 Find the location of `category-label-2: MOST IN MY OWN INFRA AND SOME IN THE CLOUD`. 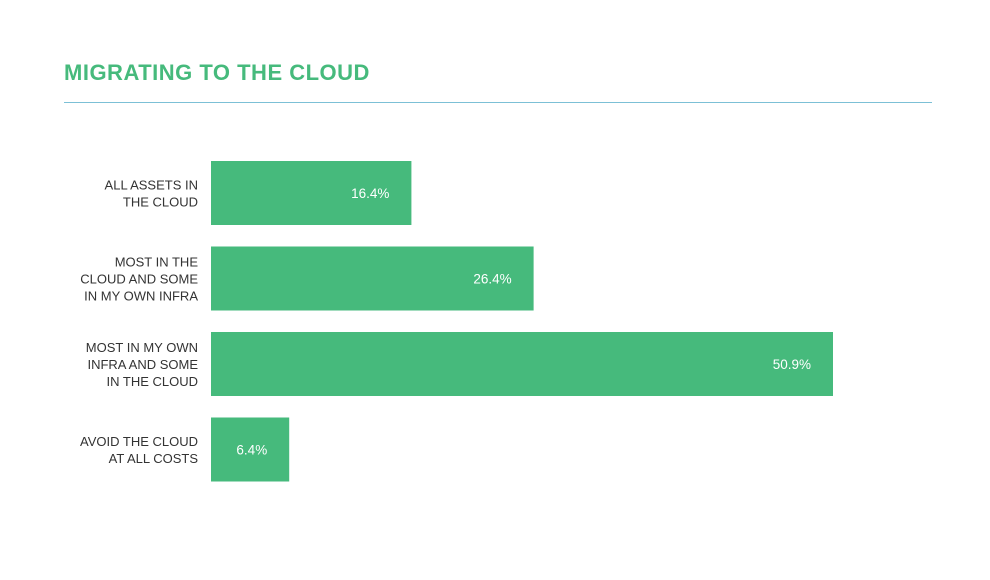

category-label-2: MOST IN MY OWN INFRA AND SOME IN THE CLOUD is located at coordinates (142, 364).